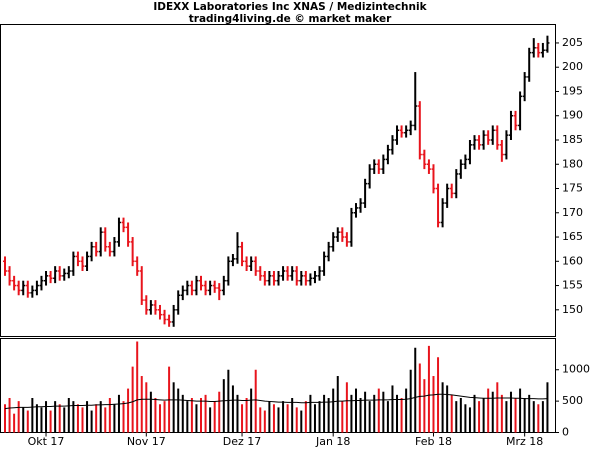  I want to click on y-tick-label: 195, so click(572, 90).